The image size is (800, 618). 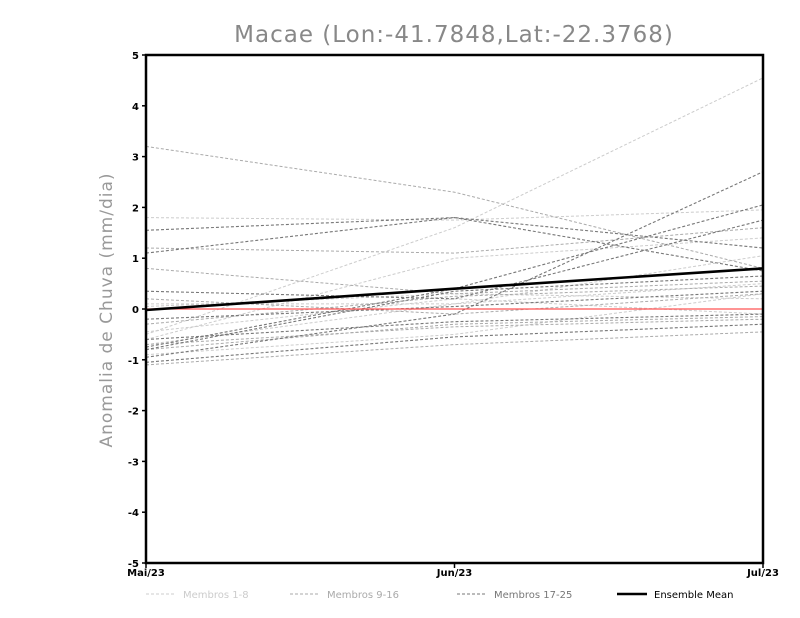 I want to click on y-tick-label: 0, so click(x=135, y=310).